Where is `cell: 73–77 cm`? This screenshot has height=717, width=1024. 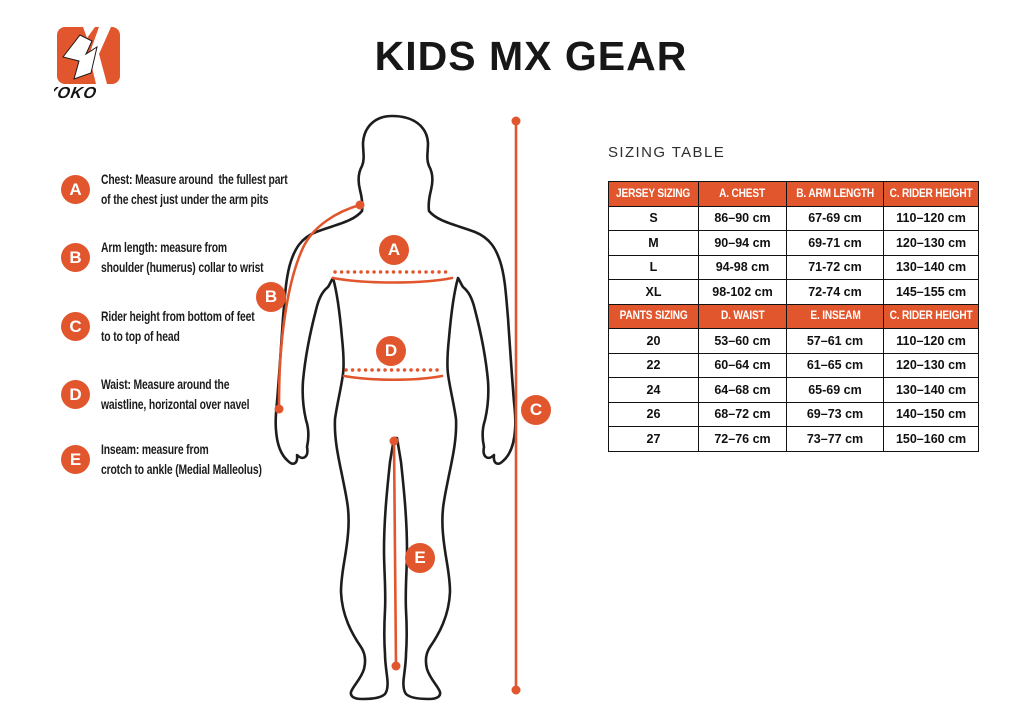 cell: 73–77 cm is located at coordinates (835, 439).